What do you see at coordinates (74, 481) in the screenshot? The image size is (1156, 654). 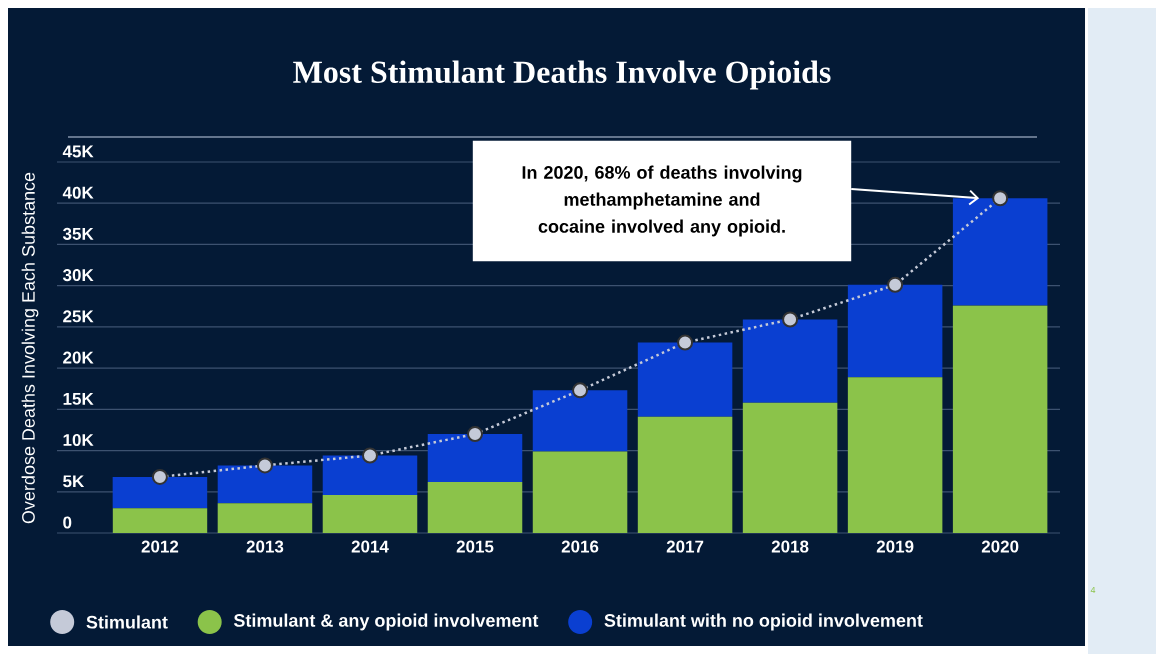 I see `y-tick-label: 5K` at bounding box center [74, 481].